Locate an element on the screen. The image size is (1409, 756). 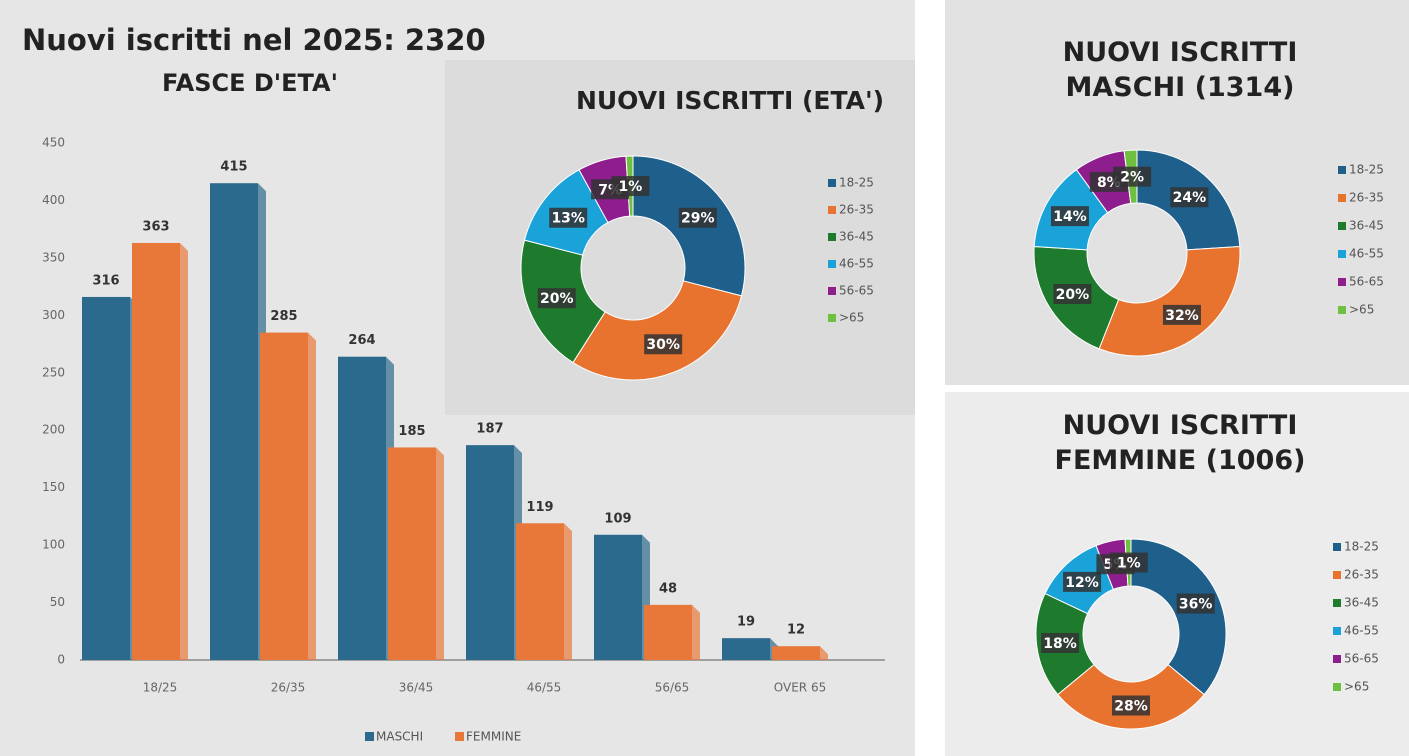
data-label: 18% is located at coordinates (1060, 644).